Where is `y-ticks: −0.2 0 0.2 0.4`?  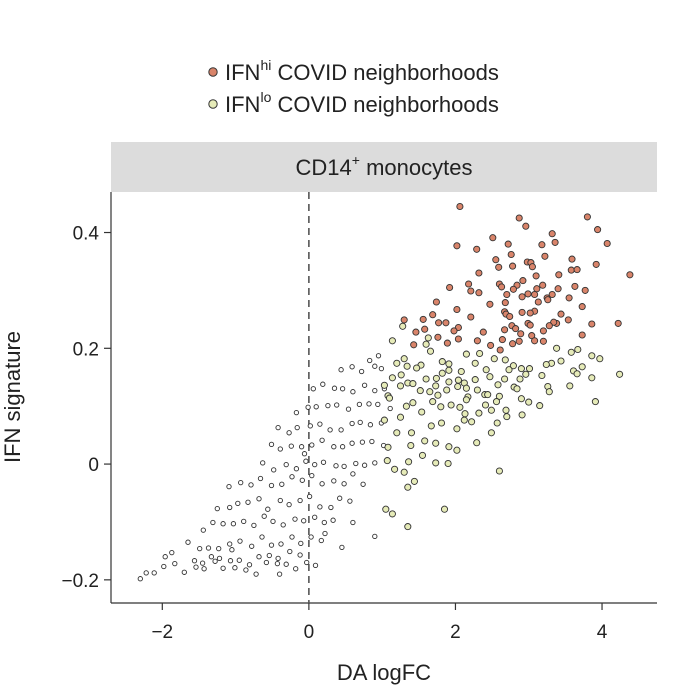
y-ticks: −0.2 0 0.2 0.4 is located at coordinates (86, 408).